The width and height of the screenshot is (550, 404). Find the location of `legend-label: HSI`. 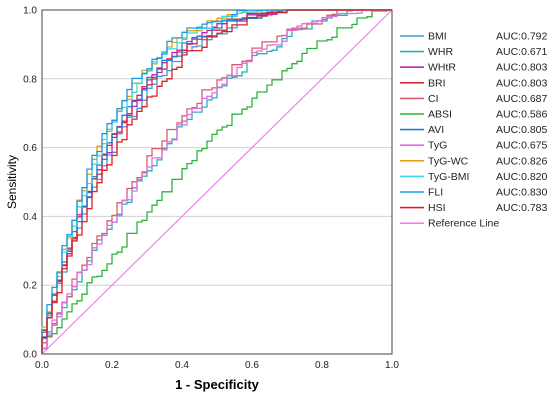

legend-label: HSI is located at coordinates (437, 208).